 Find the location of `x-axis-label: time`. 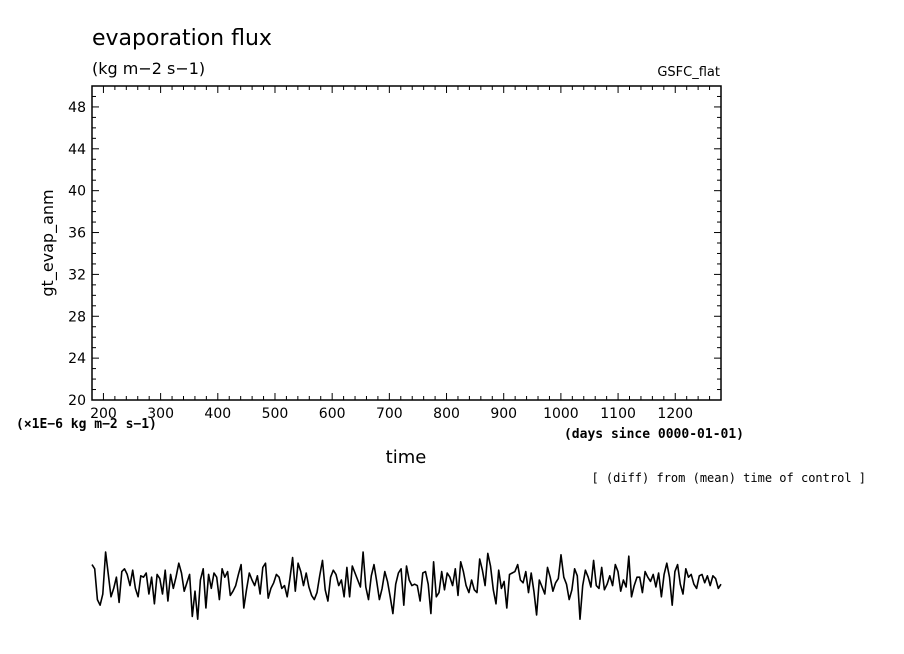

x-axis-label: time is located at coordinates (406, 457).